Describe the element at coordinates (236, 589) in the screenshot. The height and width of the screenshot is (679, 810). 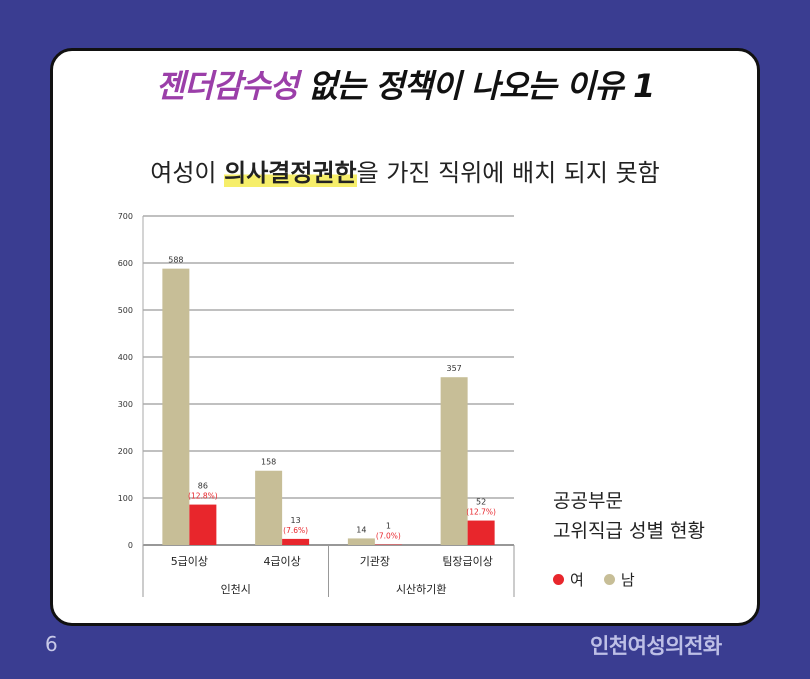
I see `group-label: 인천시` at that location.